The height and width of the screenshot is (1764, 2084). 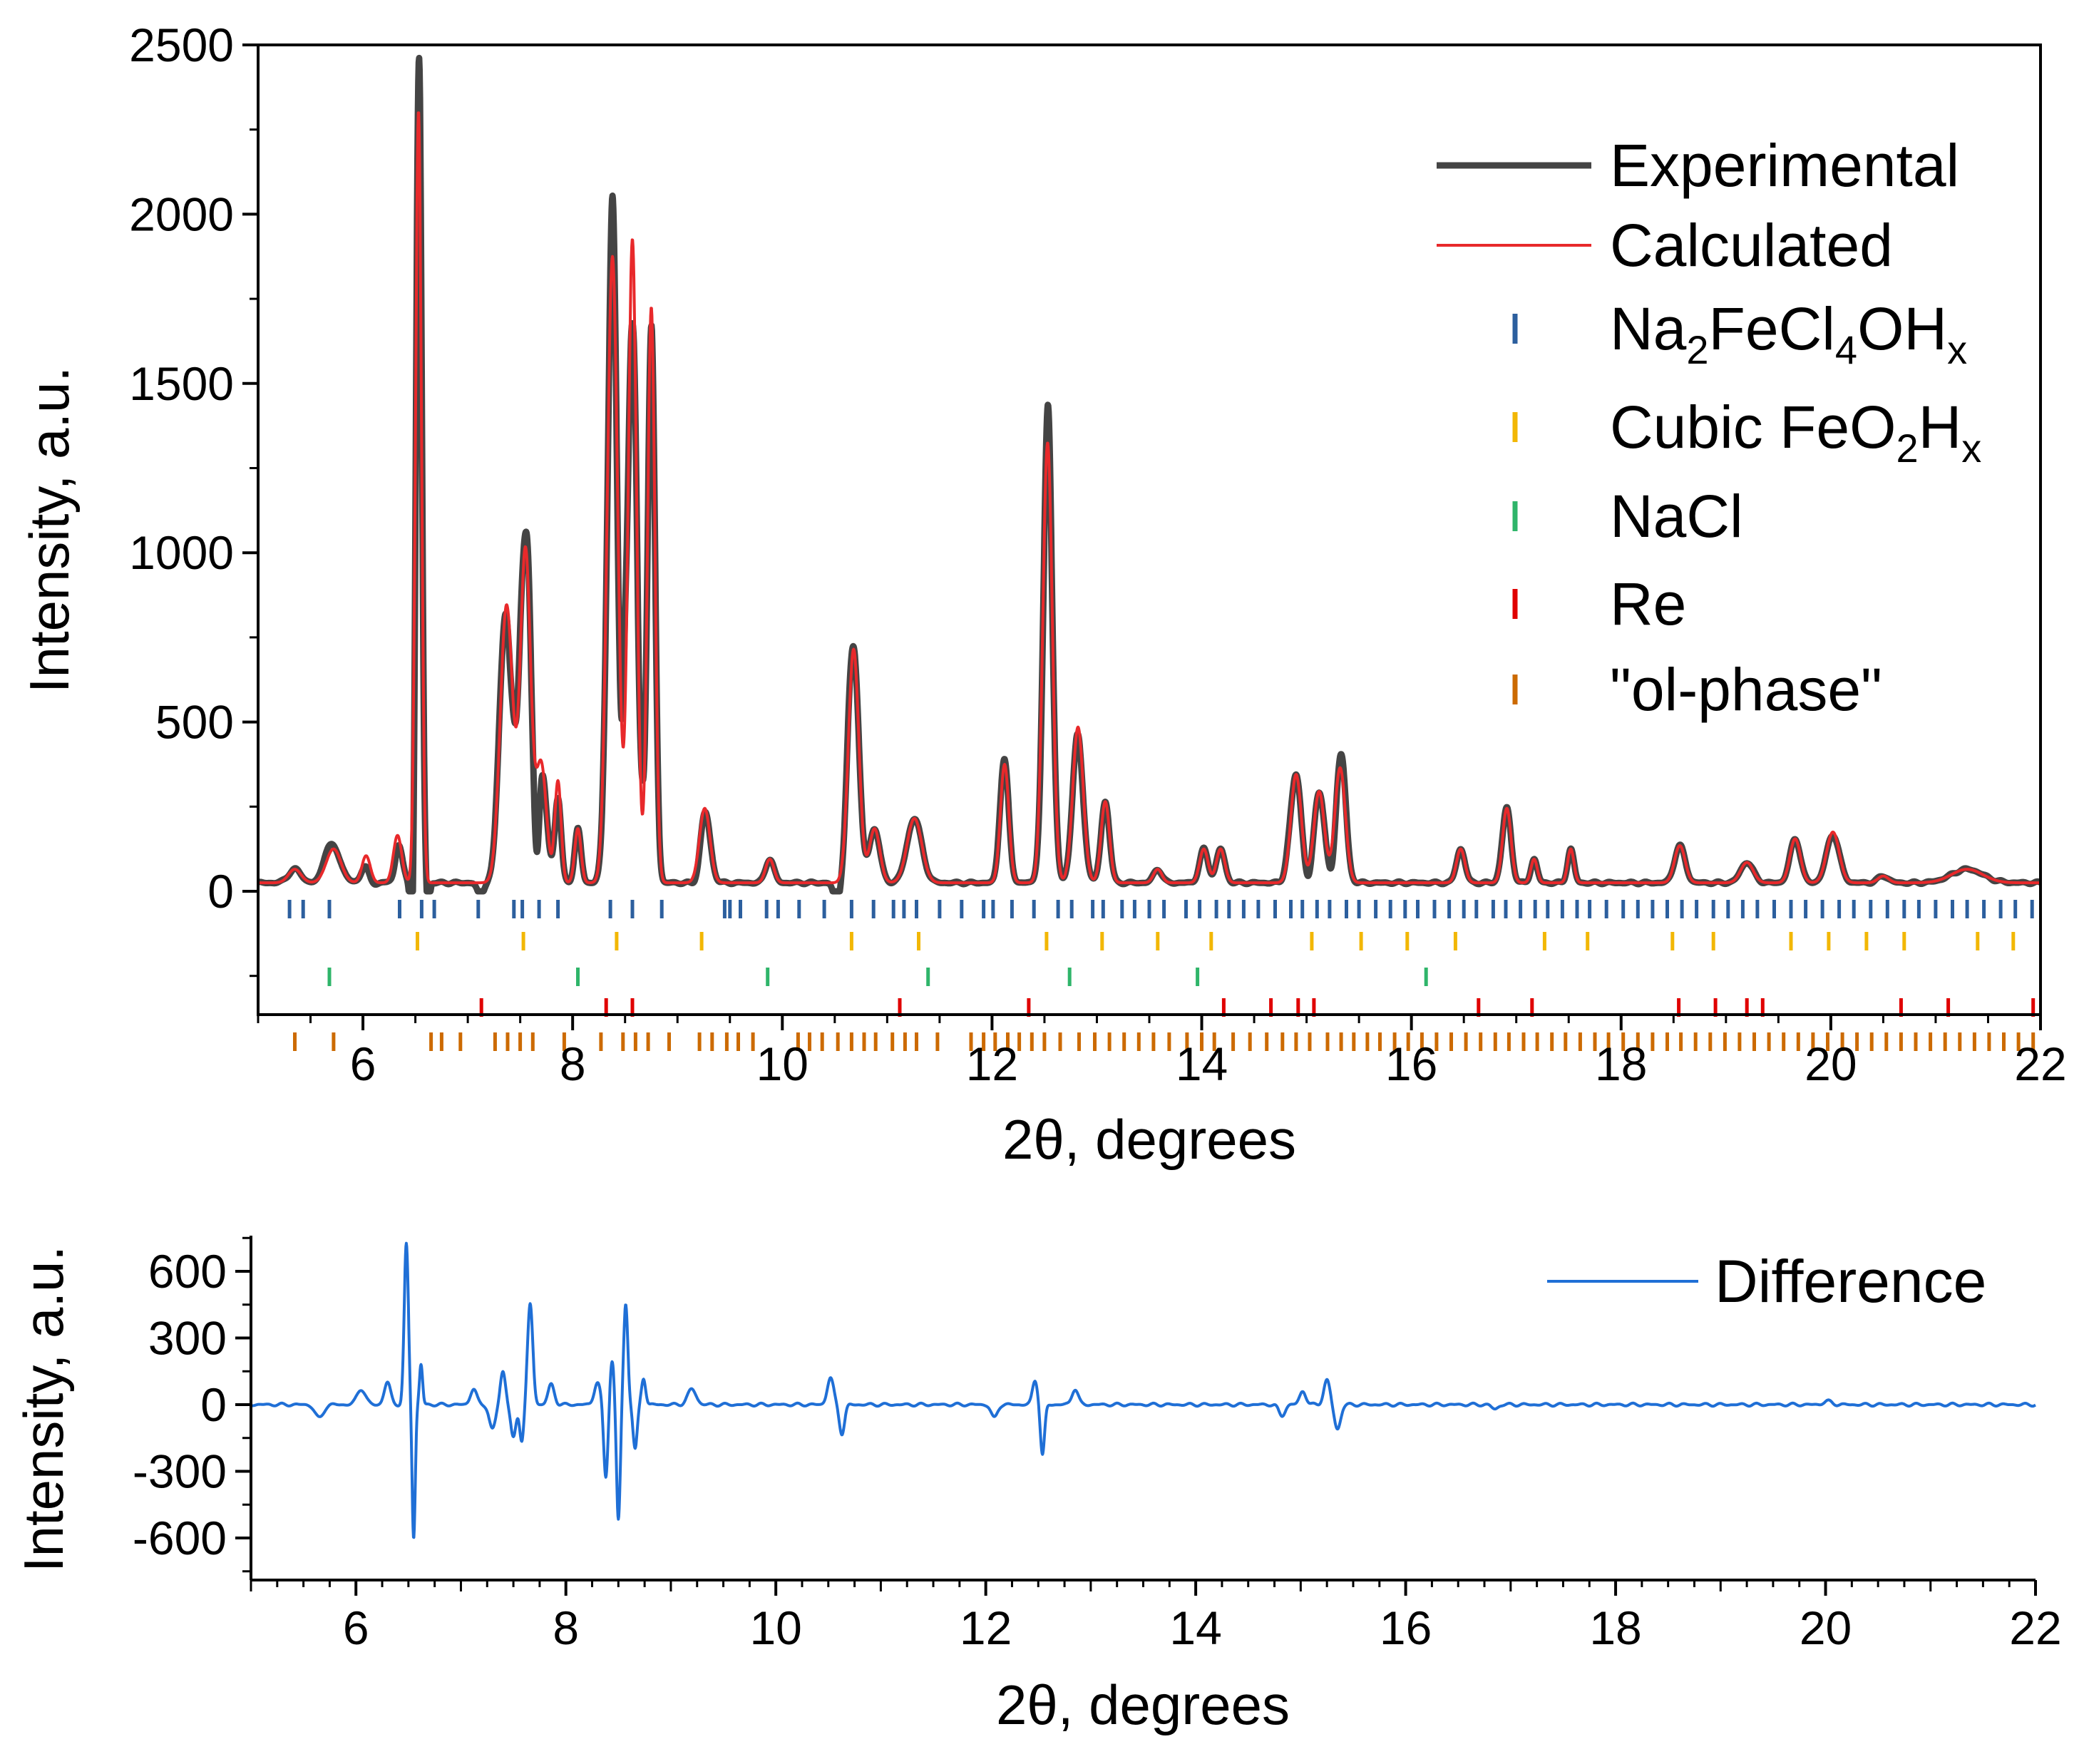 I want to click on bottom-x-axis-ticks: 6 8 10 12 14 16 18 20 22, so click(x=1156, y=1617).